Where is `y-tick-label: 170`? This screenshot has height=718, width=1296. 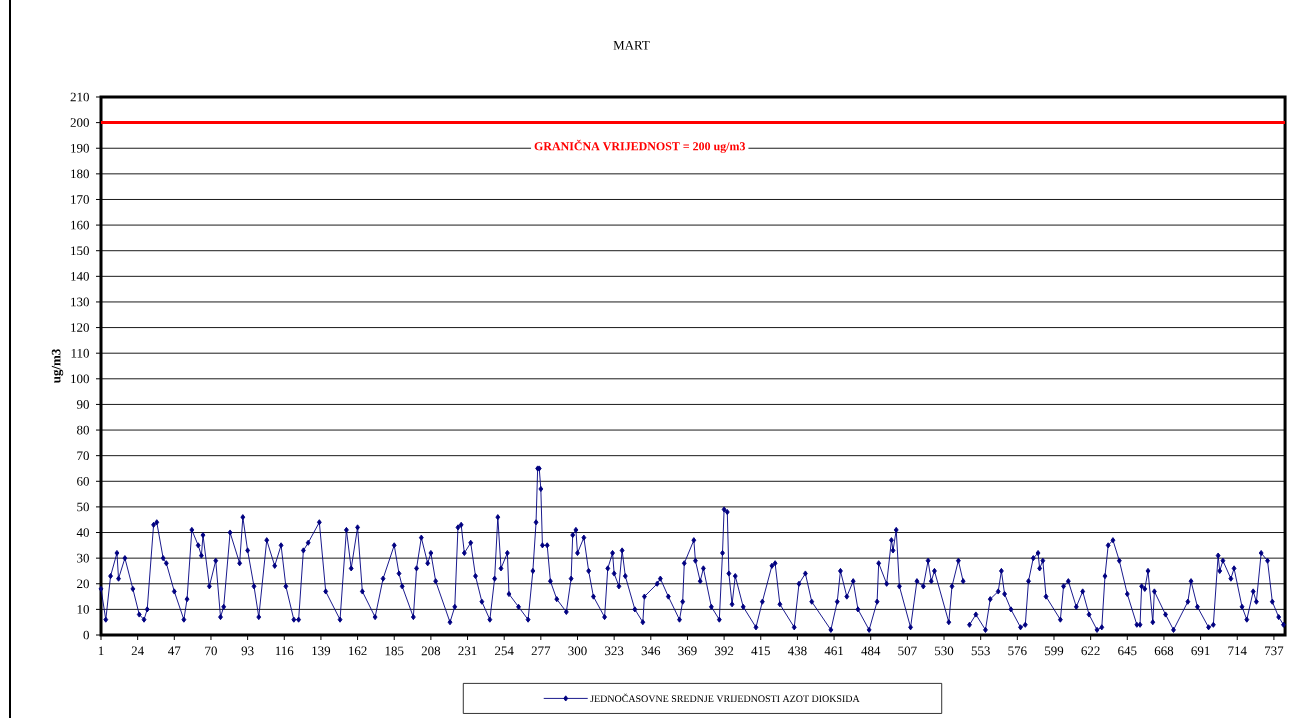 y-tick-label: 170 is located at coordinates (80, 199).